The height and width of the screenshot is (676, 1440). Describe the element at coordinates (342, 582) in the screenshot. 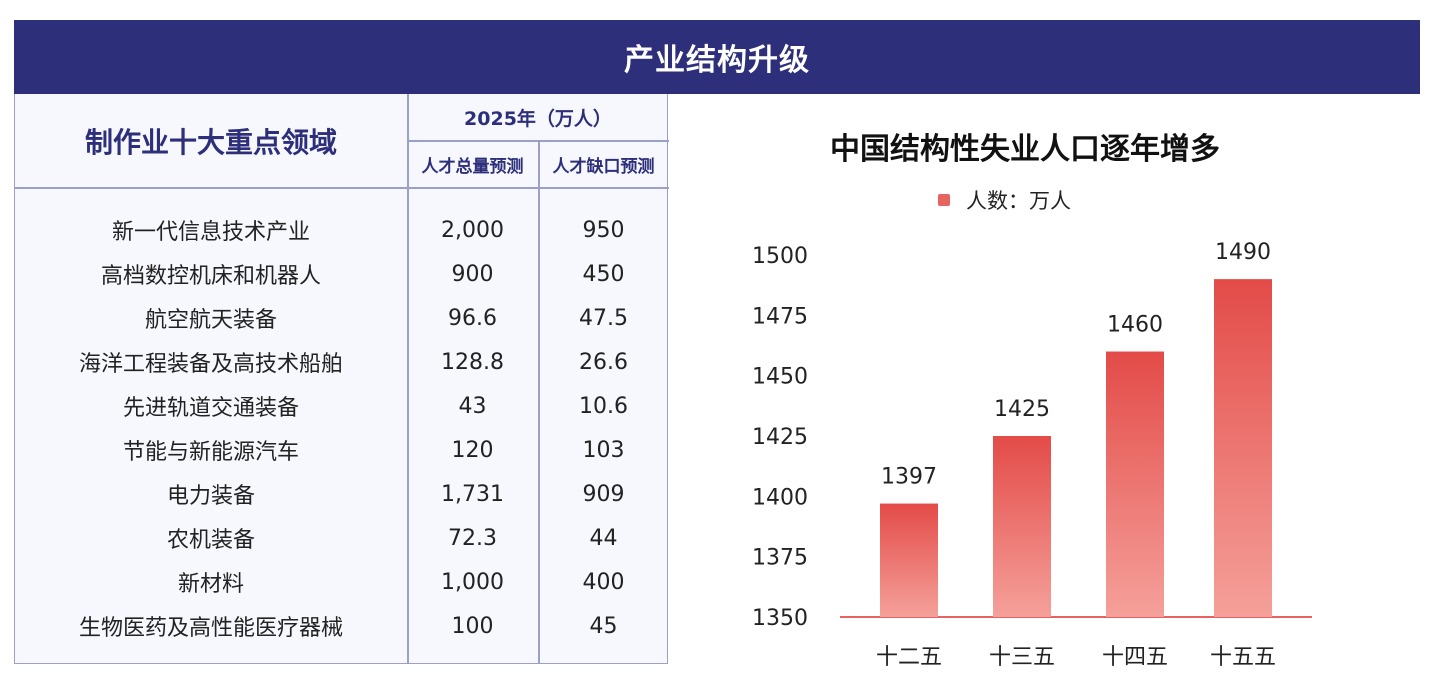

I see `table-row: 新材料 1,000 400` at that location.